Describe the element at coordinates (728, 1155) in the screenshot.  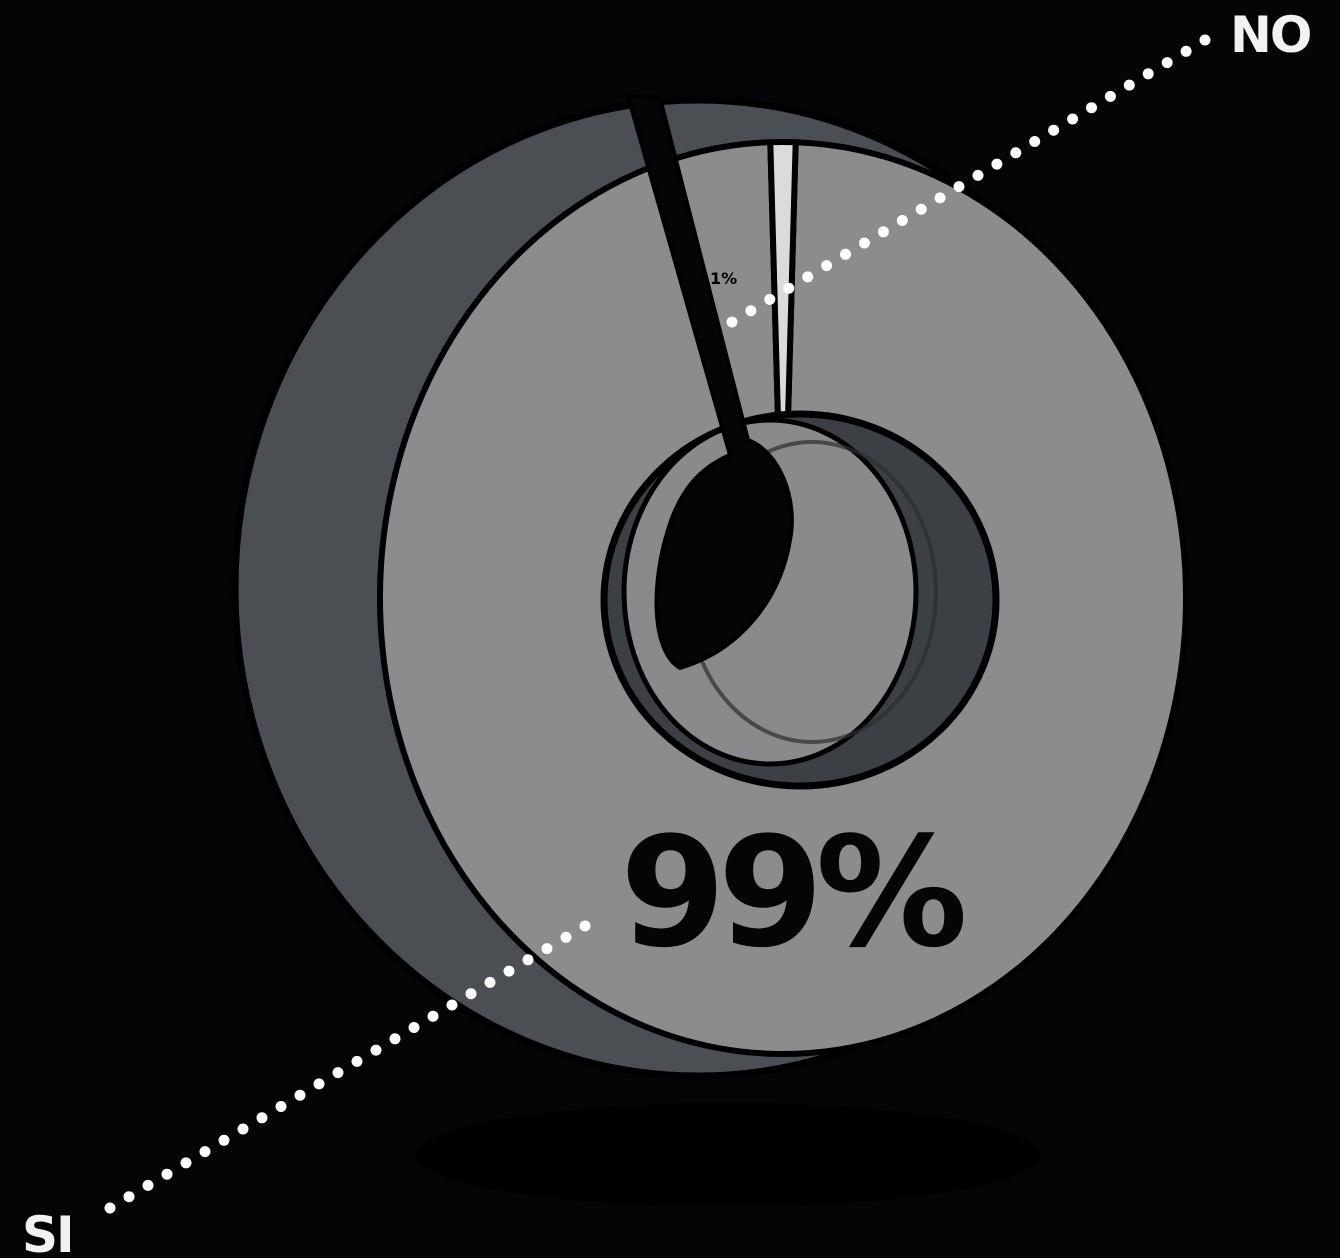
I see `floor-shadow` at that location.